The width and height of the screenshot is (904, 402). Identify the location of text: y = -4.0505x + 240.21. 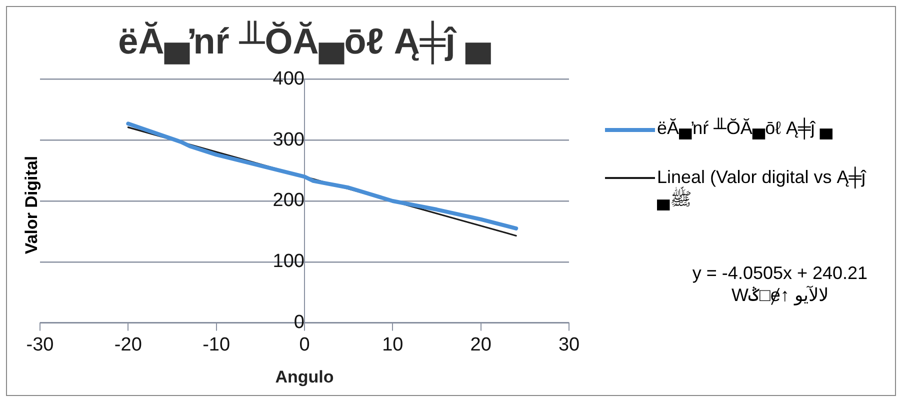
(780, 273).